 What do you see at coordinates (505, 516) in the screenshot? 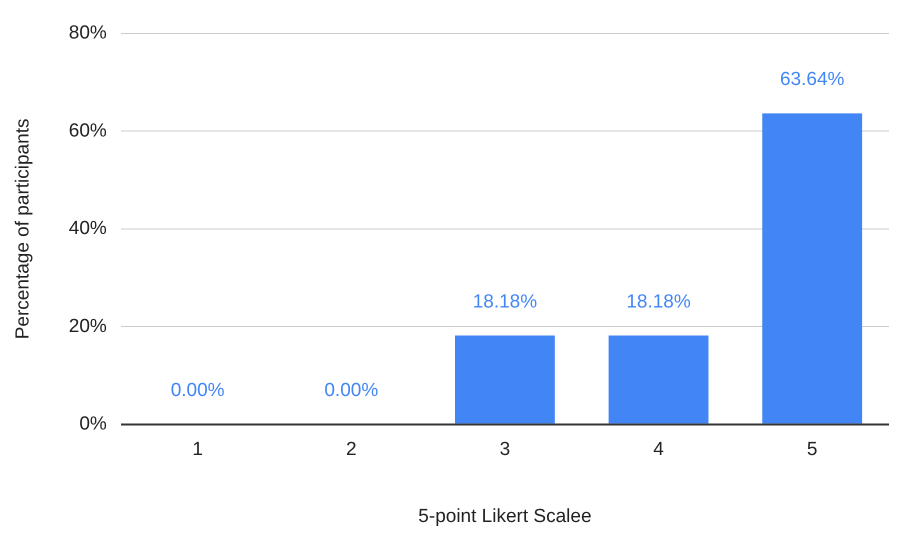
I see `x-axis-title: 5-point Likert Scalee` at bounding box center [505, 516].